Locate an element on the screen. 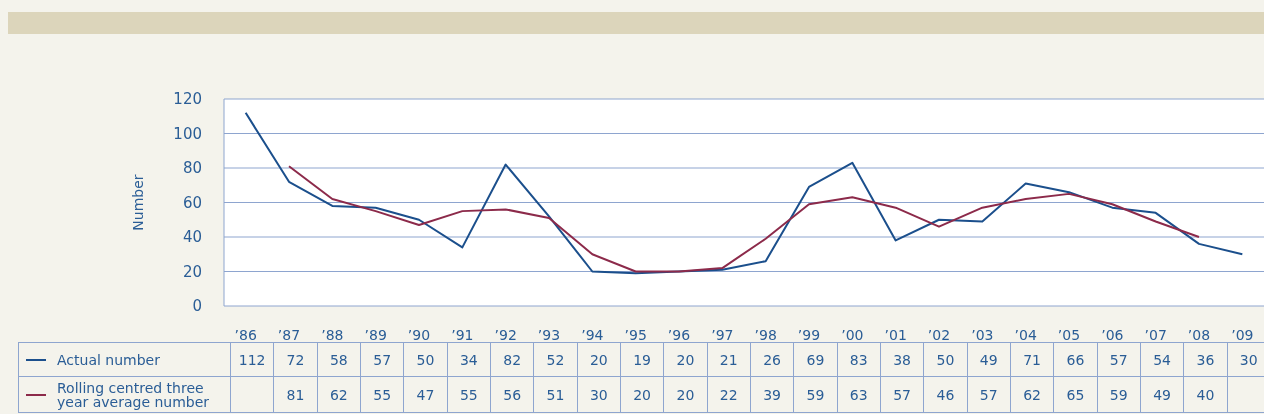 The width and height of the screenshot is (1264, 414). x-tick-label: ’00 is located at coordinates (852, 334).